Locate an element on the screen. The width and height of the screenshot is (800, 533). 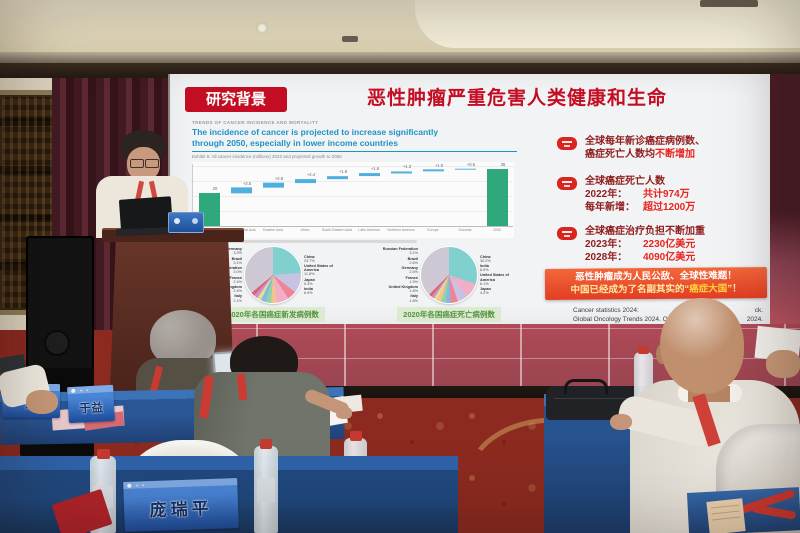
alert-banner: 恶性肿瘤成为人民公敌、全球性难题！ 中国已经成为了名副其实的“癌症大国”！ is located at coordinates (656, 283).